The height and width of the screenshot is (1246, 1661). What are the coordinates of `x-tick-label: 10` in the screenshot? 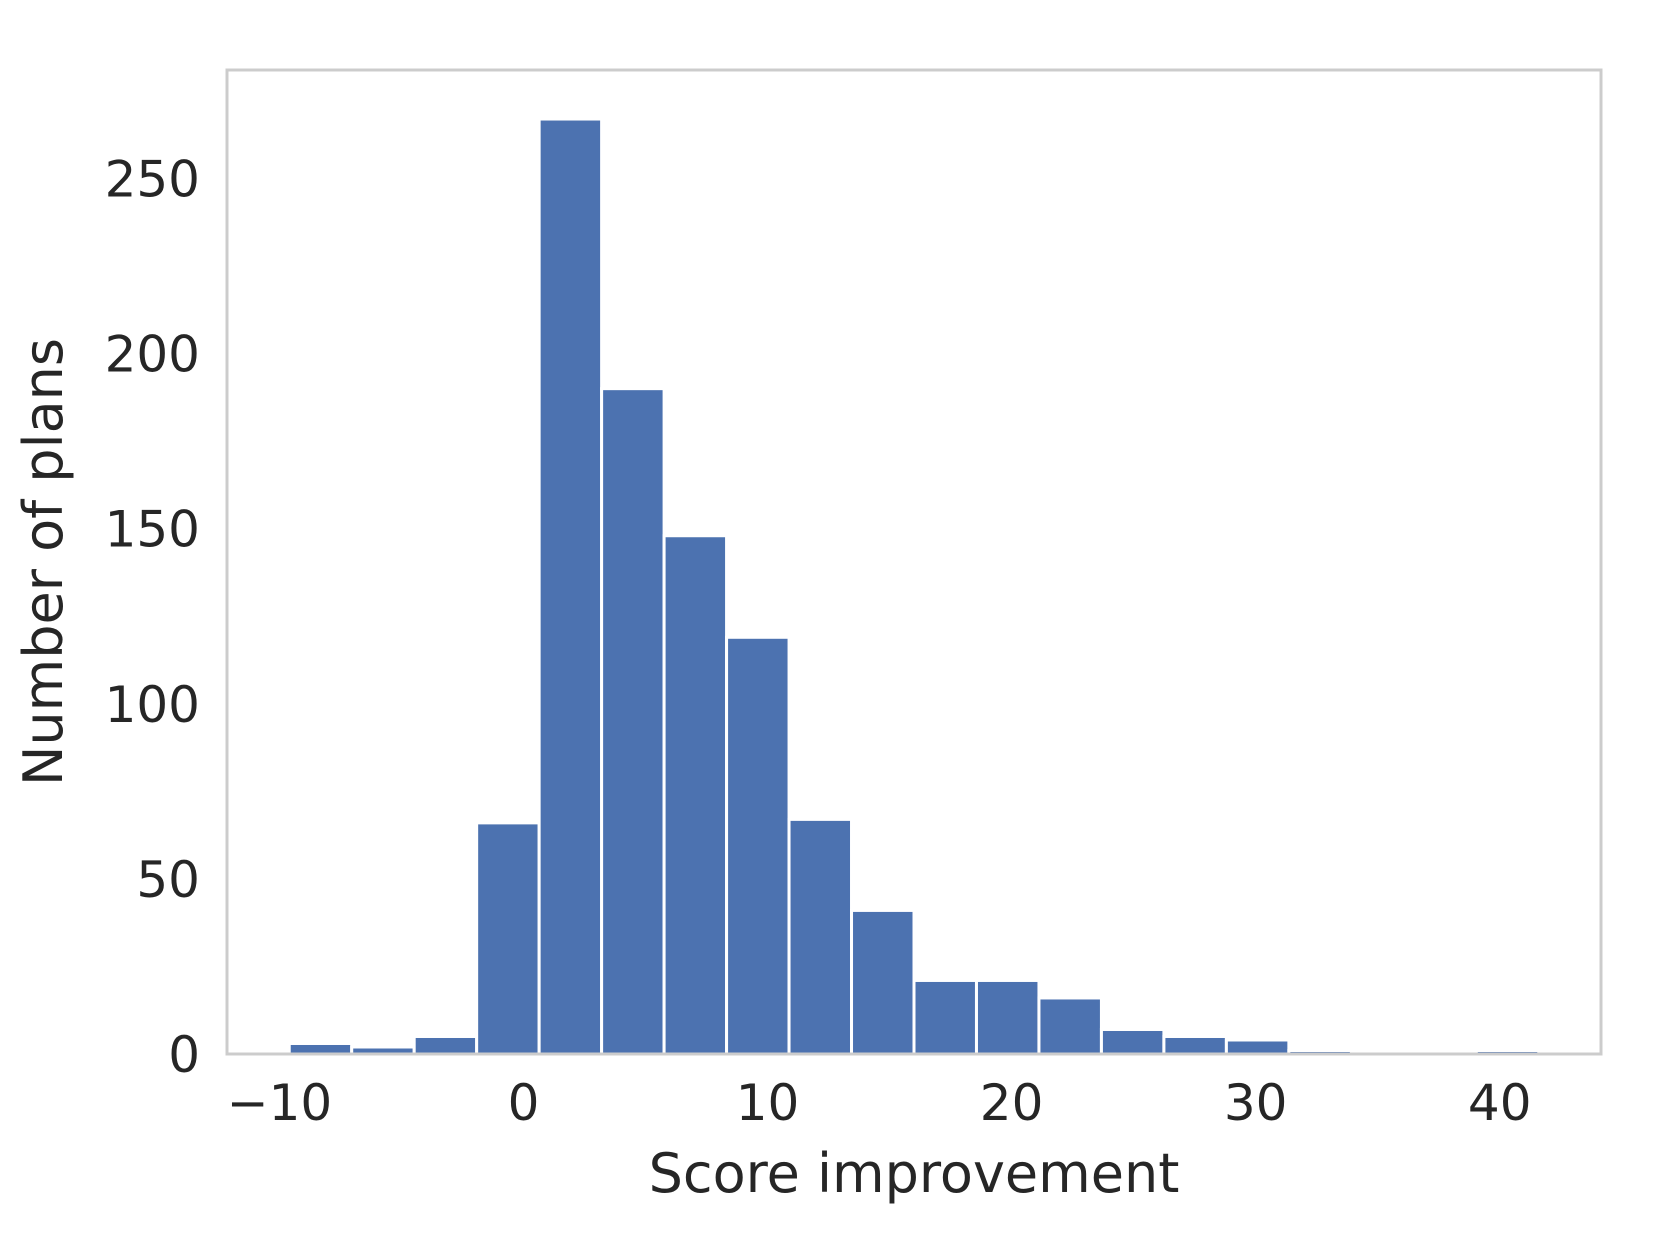 It's located at (768, 1103).